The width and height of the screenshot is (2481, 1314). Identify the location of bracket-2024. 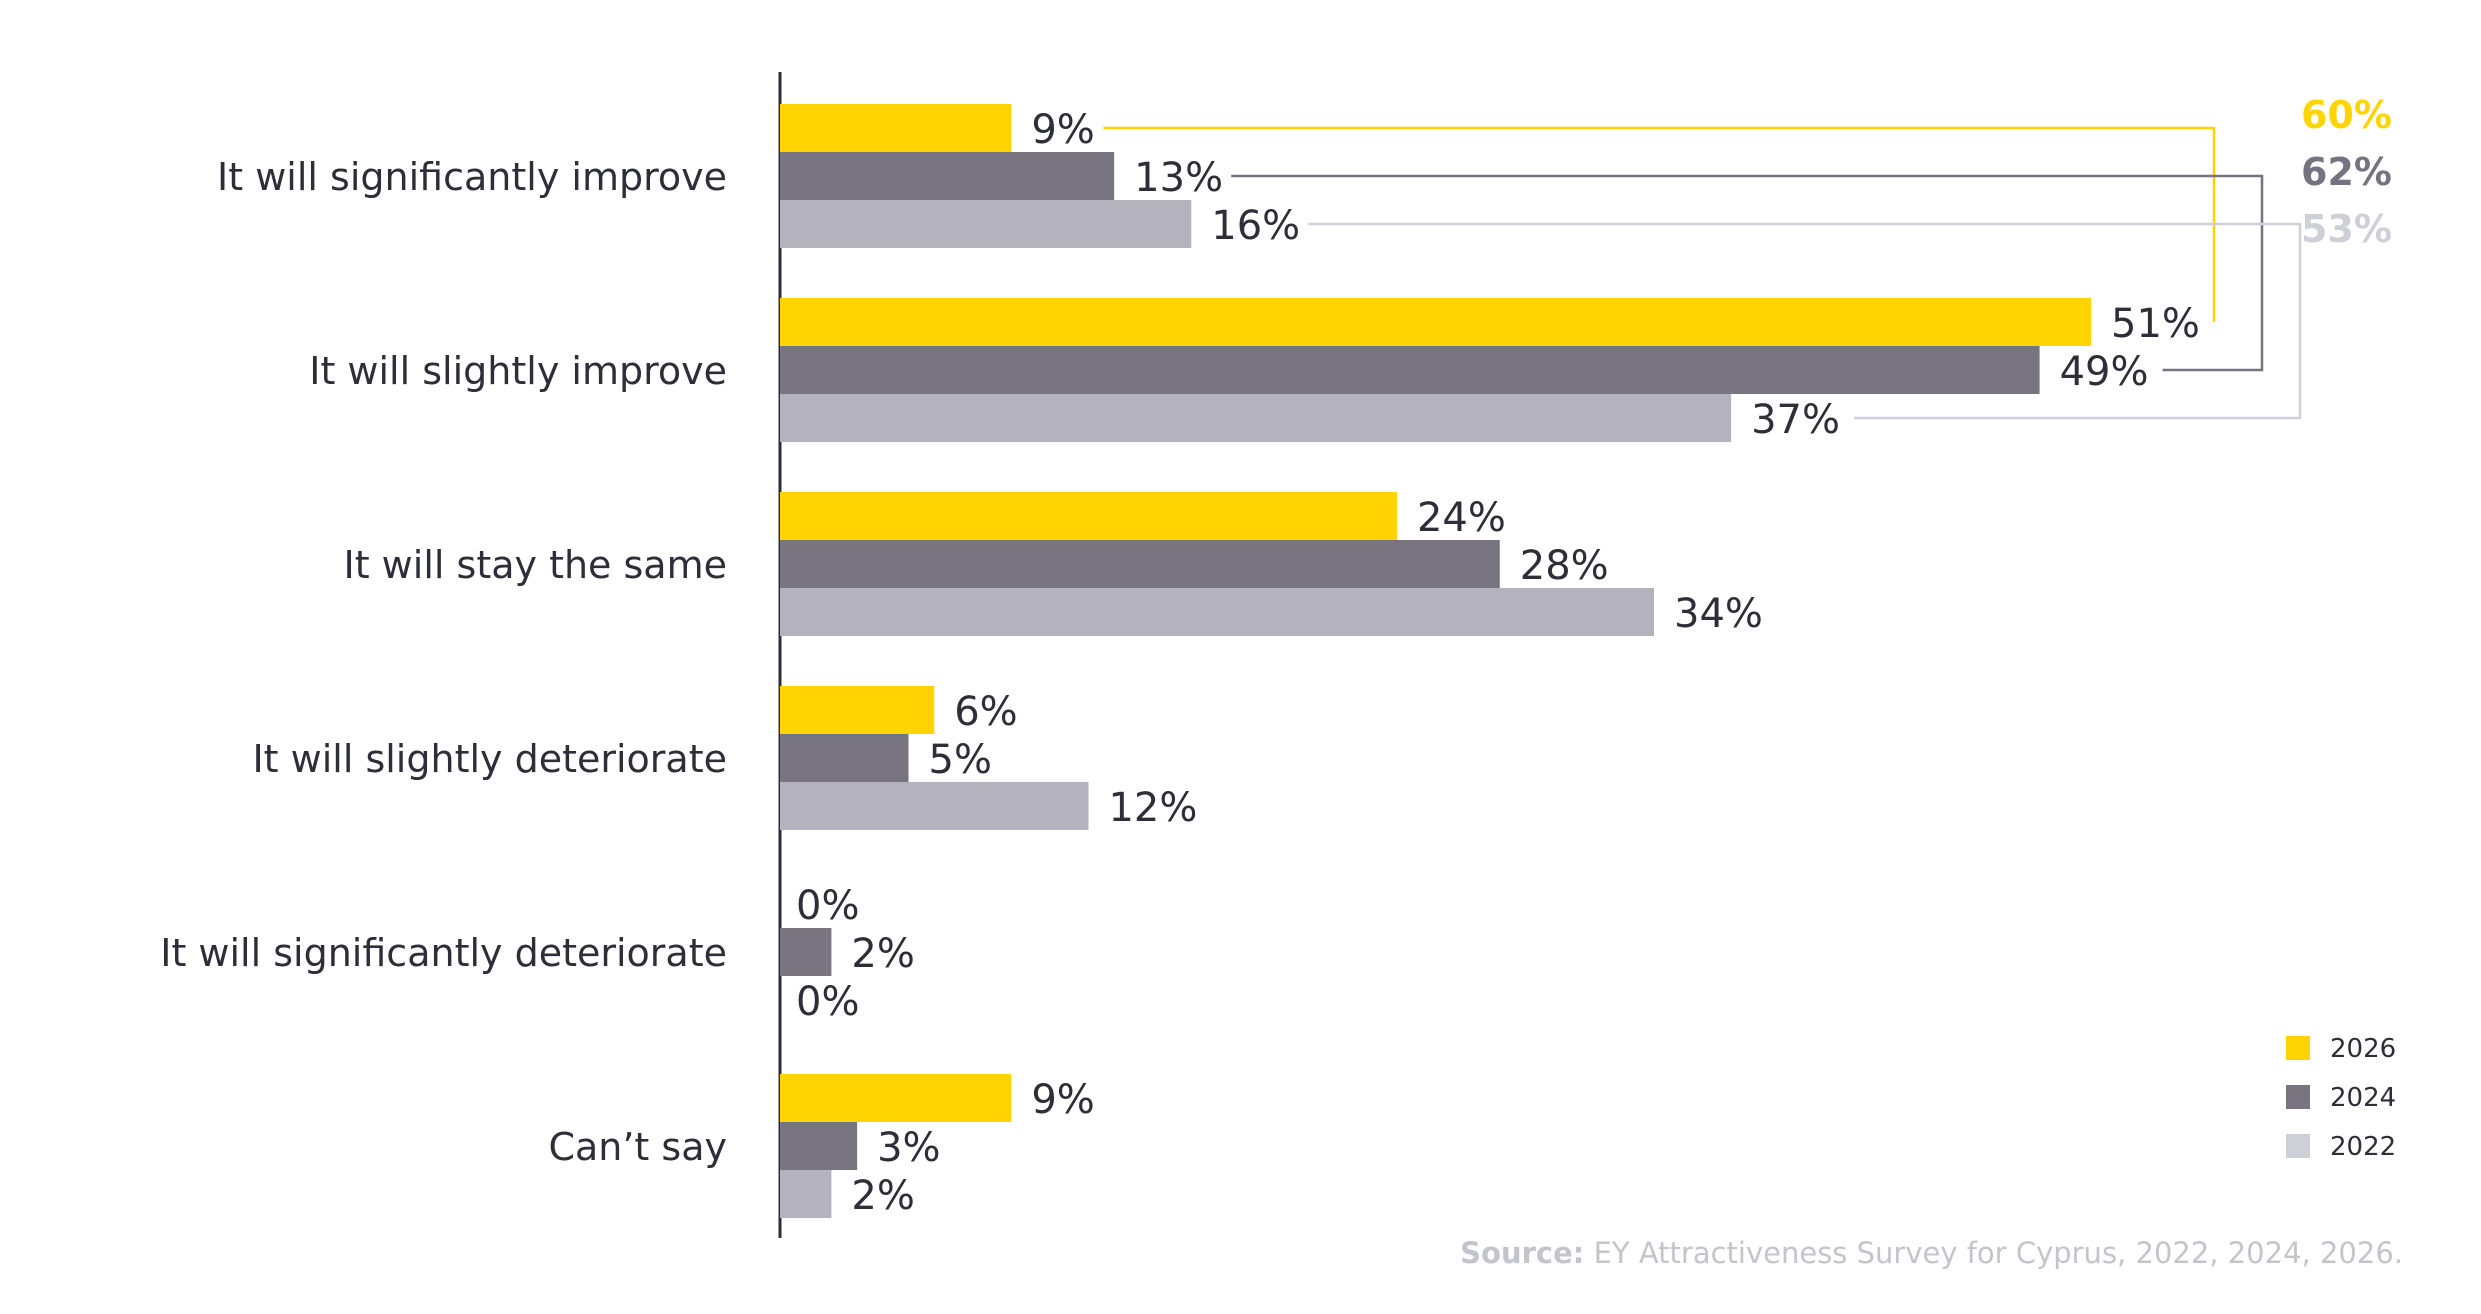
(1747, 273).